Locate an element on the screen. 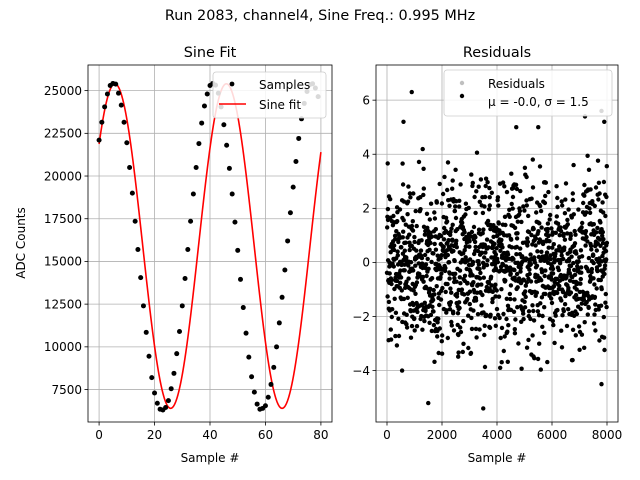 The width and height of the screenshot is (640, 480). legend-residuals-marker is located at coordinates (462, 83).